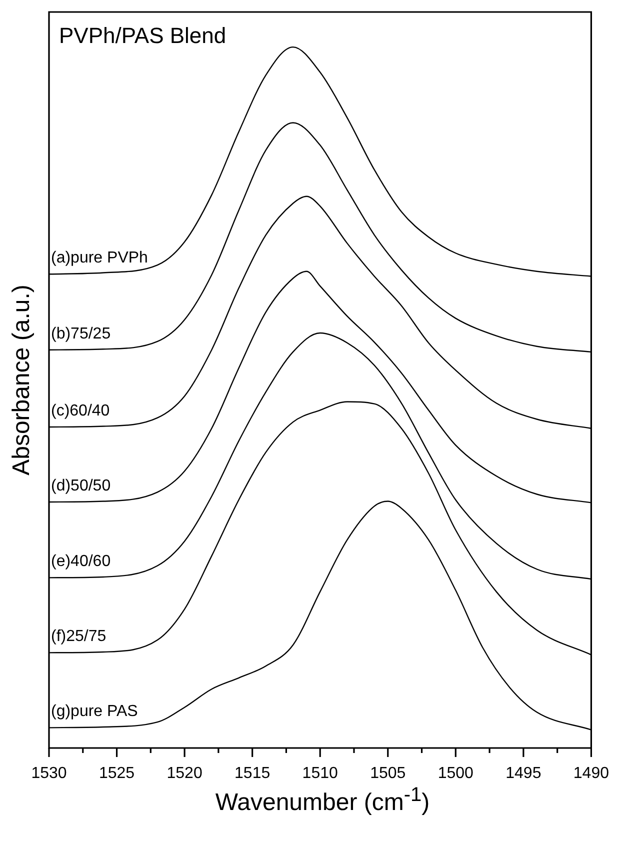 The width and height of the screenshot is (617, 844). I want to click on series-label: (f)25/75, so click(78, 637).